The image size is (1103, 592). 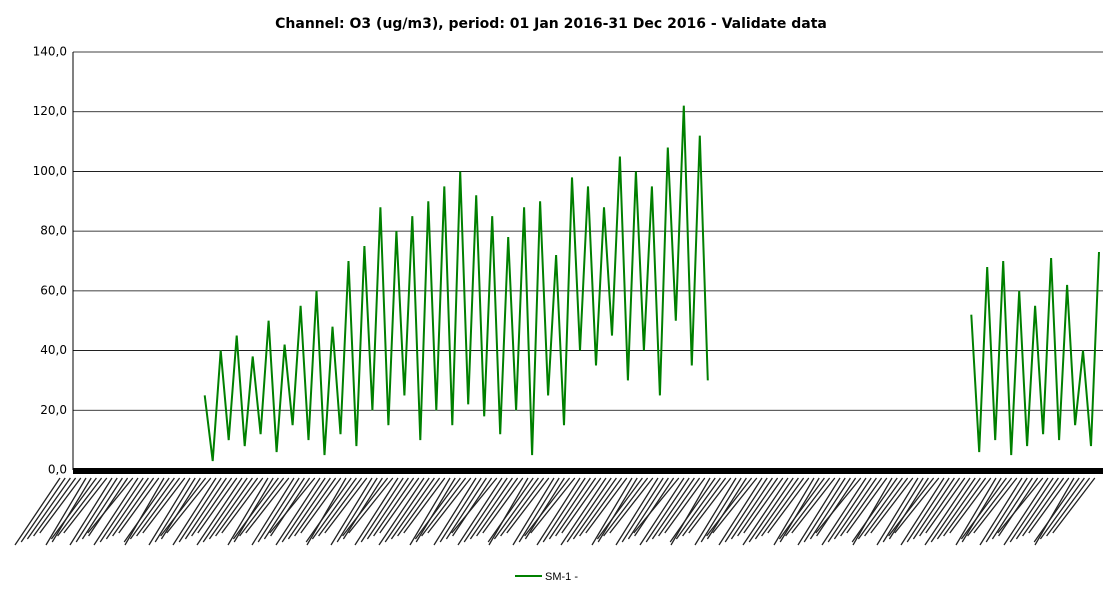 I want to click on y-tick-label: 40,0, so click(x=53, y=350).